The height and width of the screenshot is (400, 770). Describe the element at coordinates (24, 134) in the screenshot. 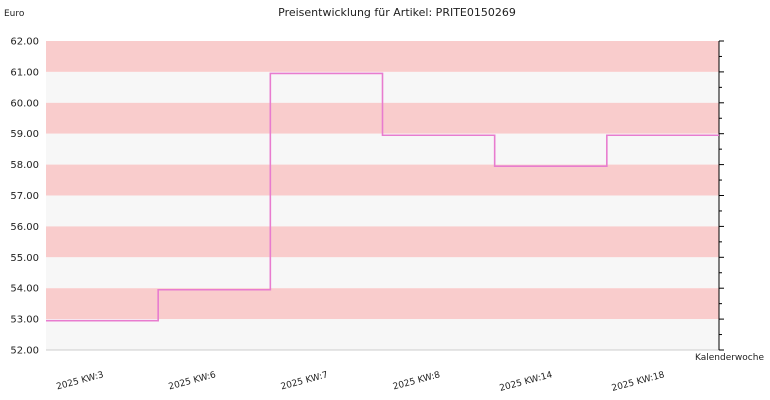

I see `y-tick-label: 59.00` at that location.